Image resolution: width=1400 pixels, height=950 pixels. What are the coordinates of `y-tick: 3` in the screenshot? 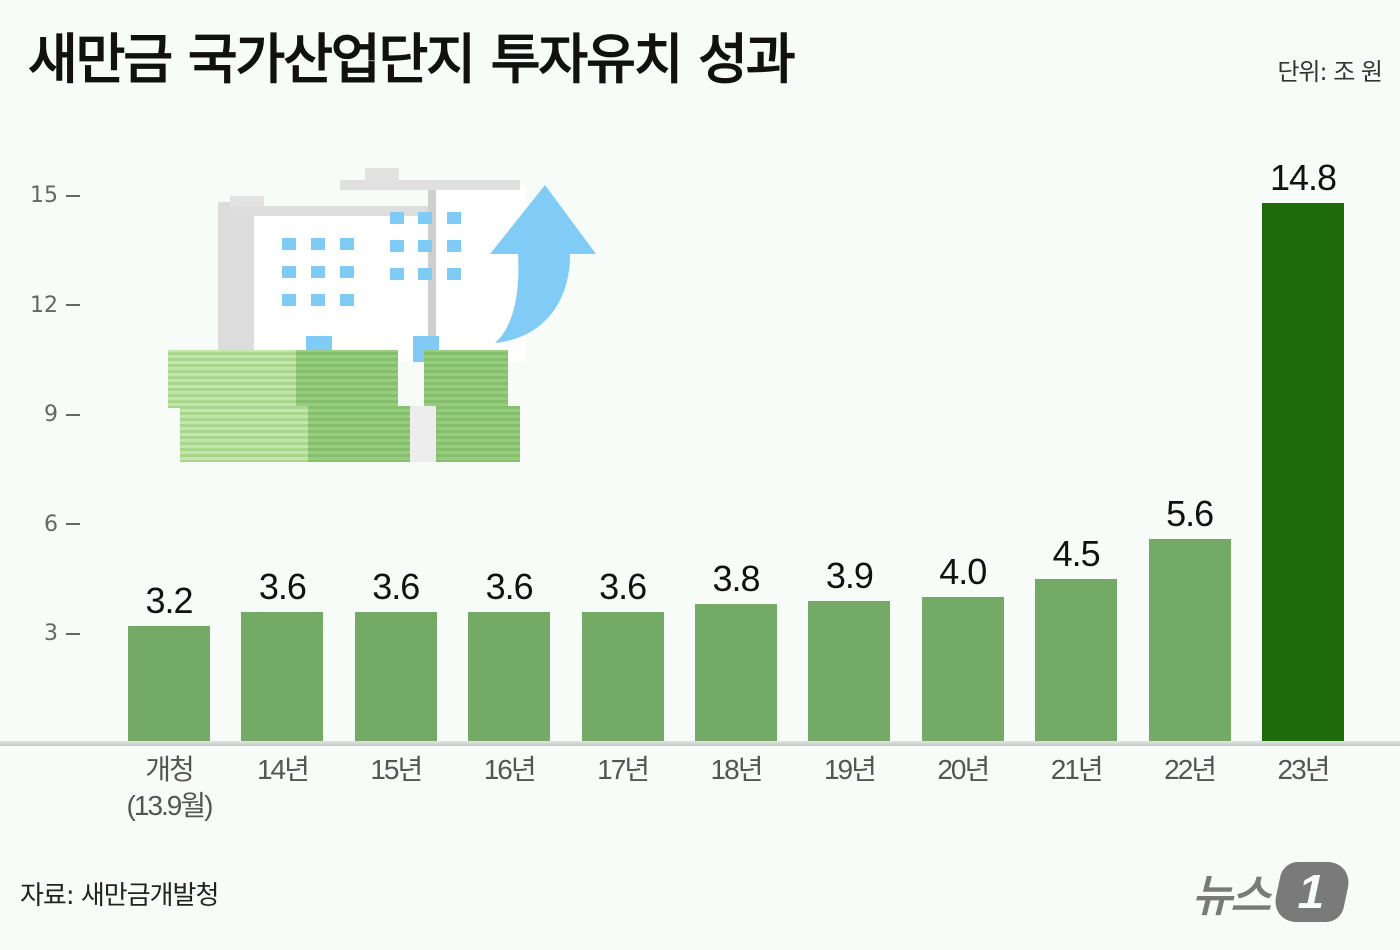 It's located at (40, 633).